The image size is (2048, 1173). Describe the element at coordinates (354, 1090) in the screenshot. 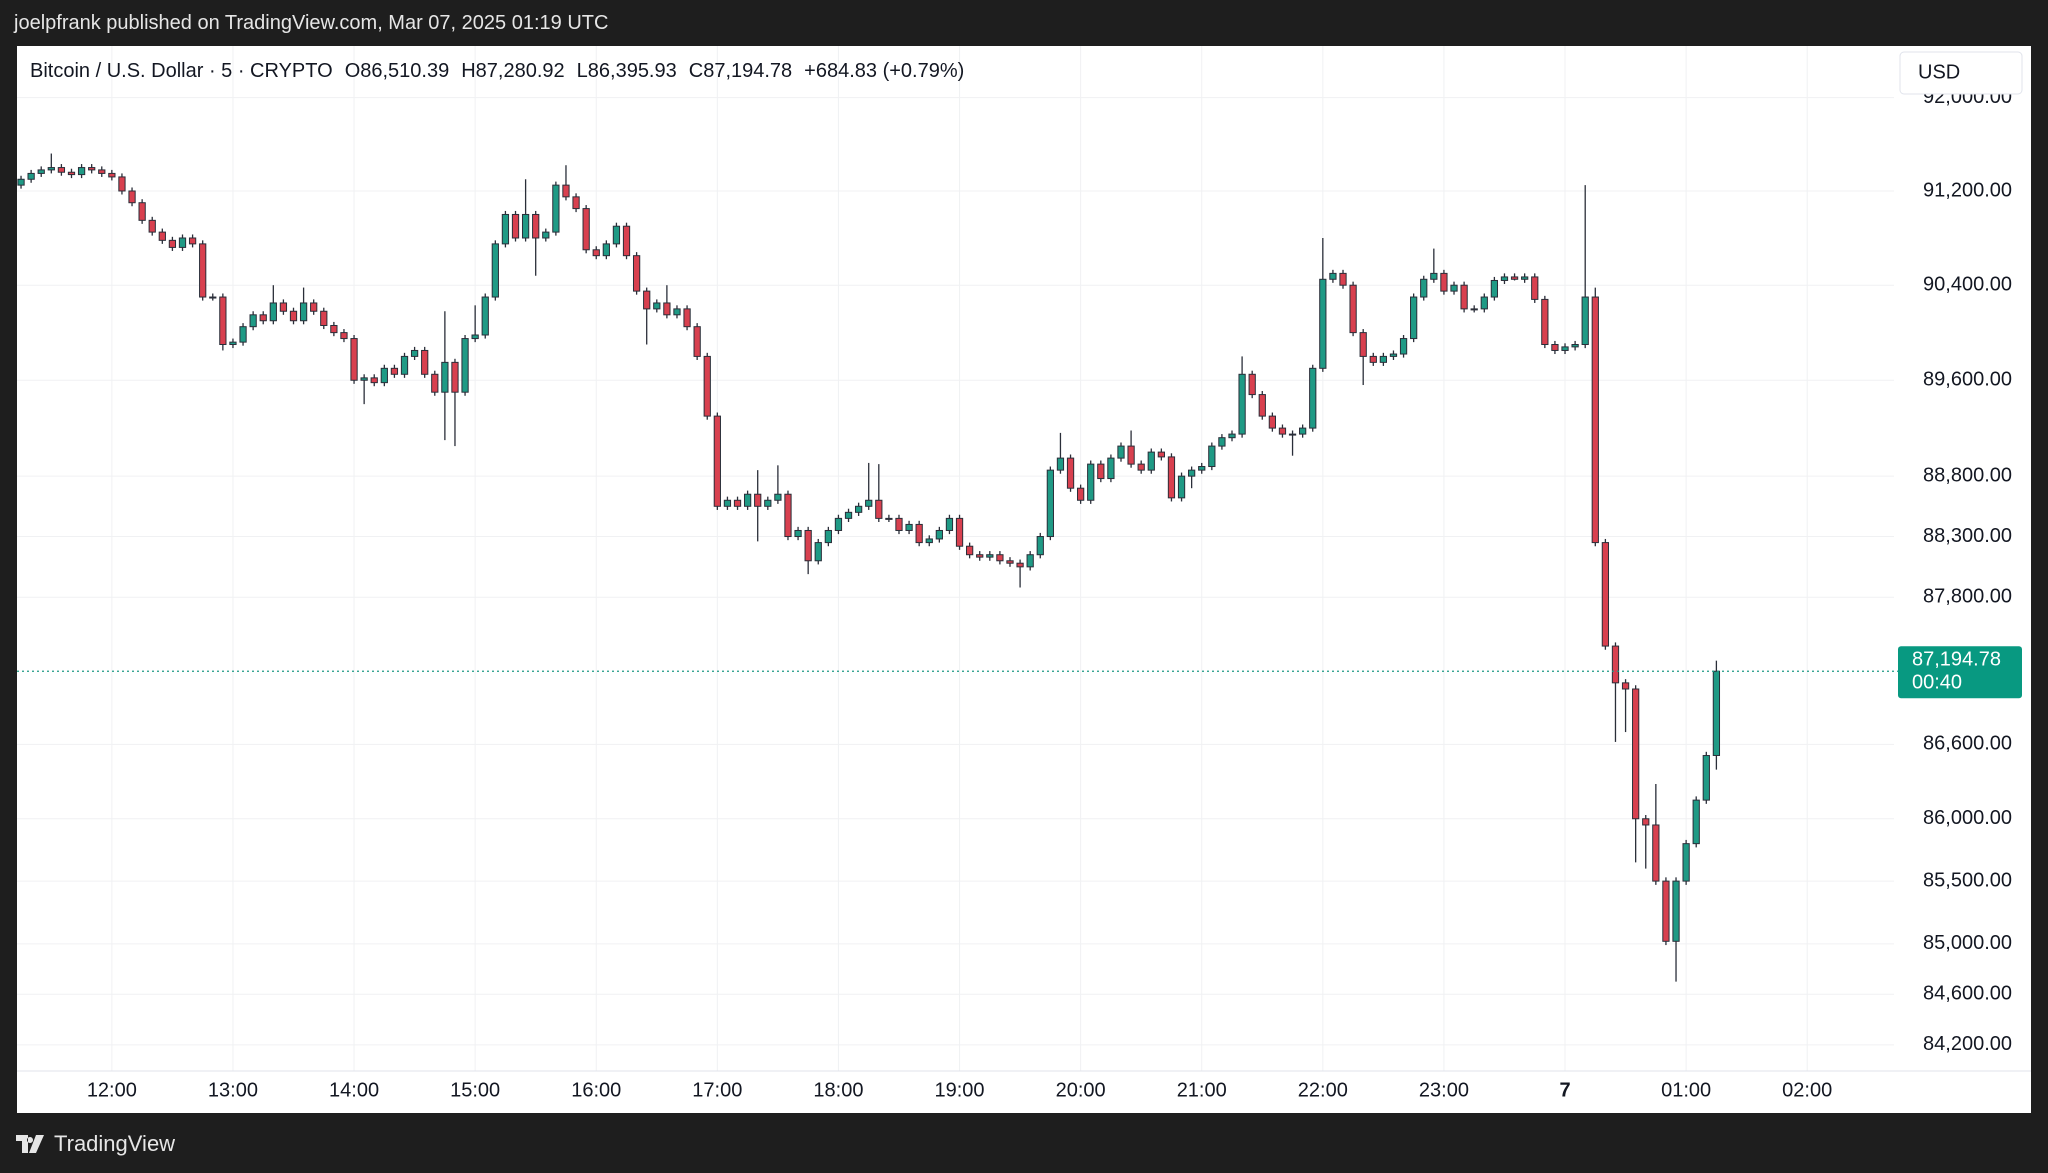

I see `x-tick-label: 14:00` at that location.